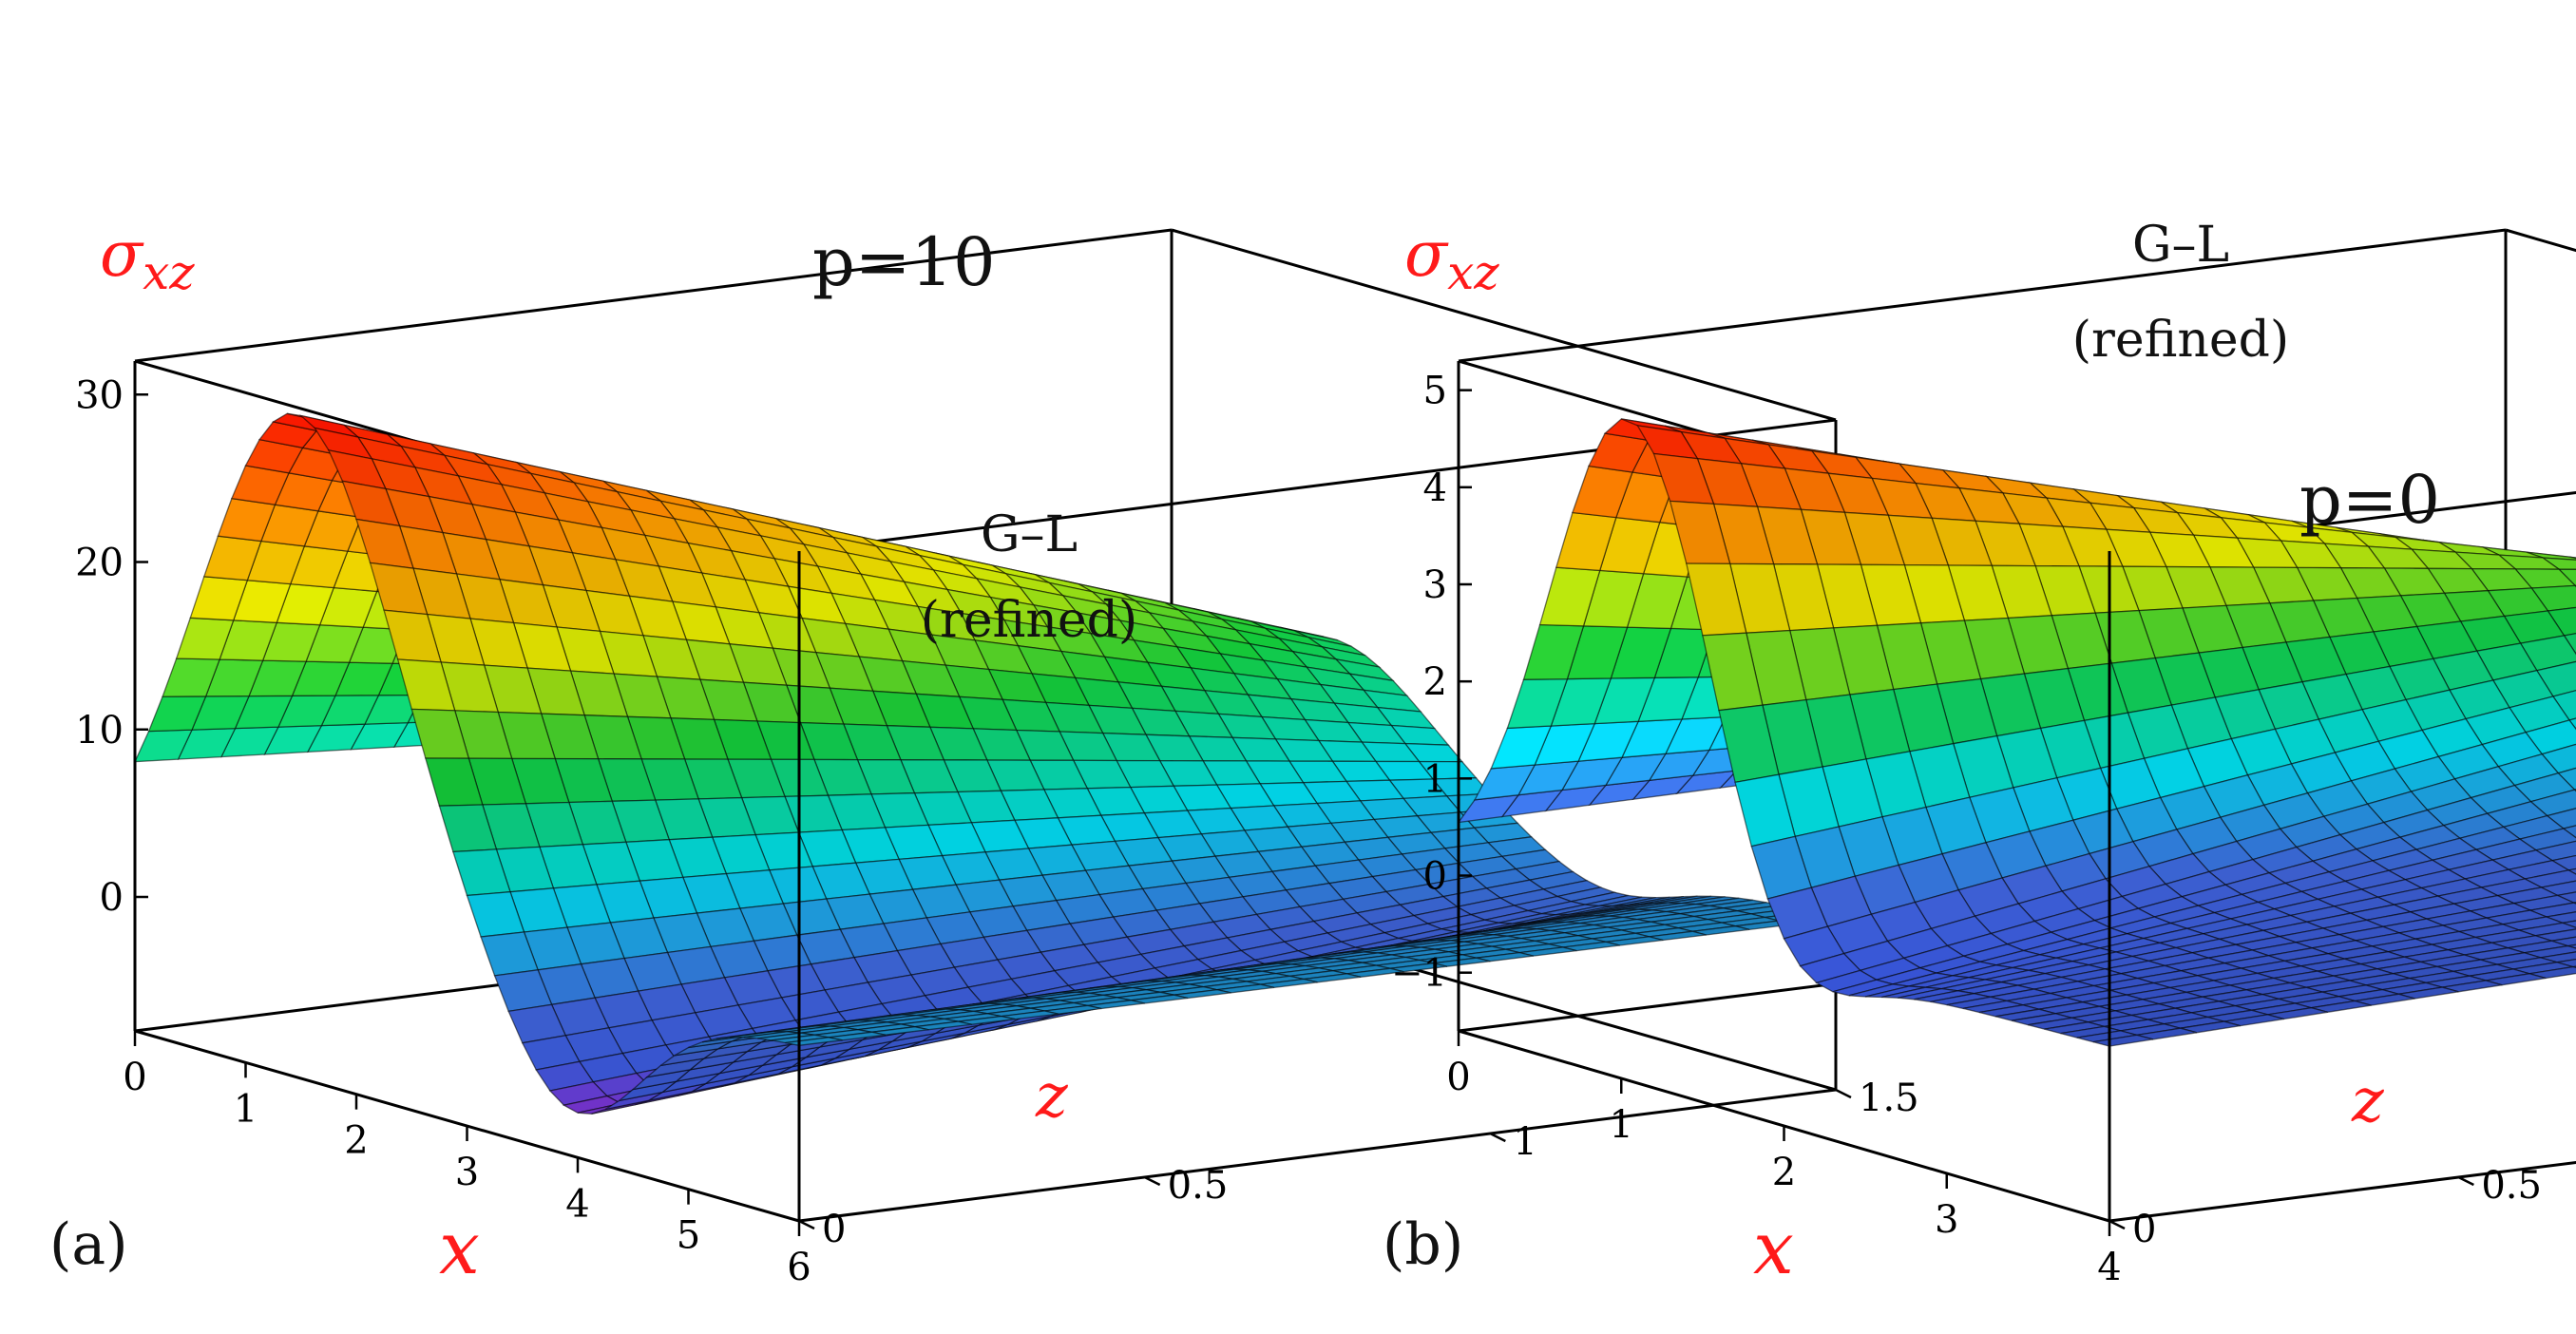  What do you see at coordinates (88, 1244) in the screenshot?
I see `panel-a-label: (a)` at bounding box center [88, 1244].